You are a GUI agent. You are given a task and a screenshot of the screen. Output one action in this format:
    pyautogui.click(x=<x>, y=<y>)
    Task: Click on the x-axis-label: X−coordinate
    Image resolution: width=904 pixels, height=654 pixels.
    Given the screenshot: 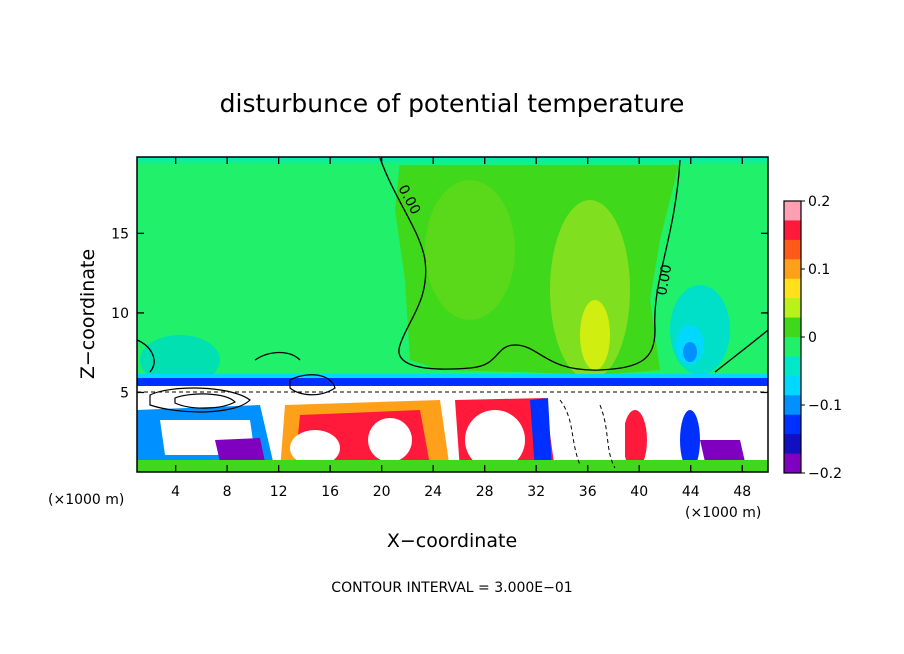 What is the action you would take?
    pyautogui.click(x=452, y=541)
    